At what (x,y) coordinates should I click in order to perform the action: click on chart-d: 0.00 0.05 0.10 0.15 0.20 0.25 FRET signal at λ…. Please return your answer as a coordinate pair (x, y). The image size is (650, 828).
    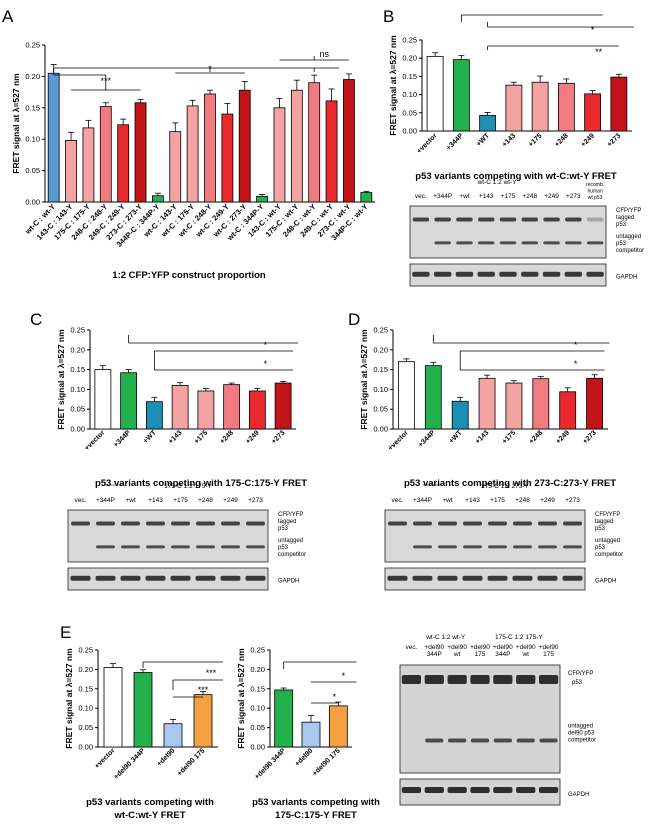
    Looking at the image, I should click on (484, 389).